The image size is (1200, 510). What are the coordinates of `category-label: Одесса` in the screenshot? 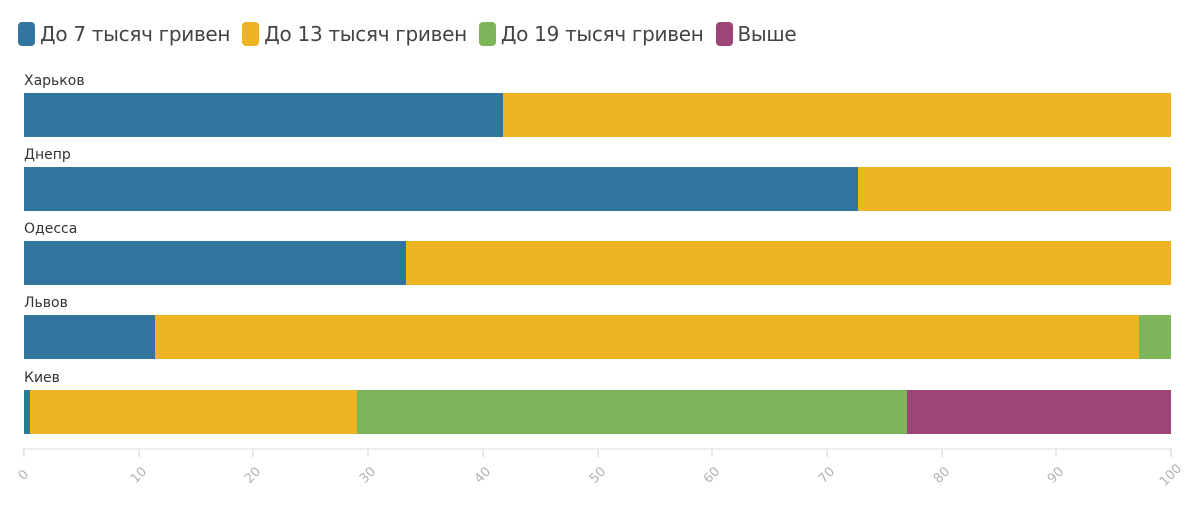 It's located at (51, 229).